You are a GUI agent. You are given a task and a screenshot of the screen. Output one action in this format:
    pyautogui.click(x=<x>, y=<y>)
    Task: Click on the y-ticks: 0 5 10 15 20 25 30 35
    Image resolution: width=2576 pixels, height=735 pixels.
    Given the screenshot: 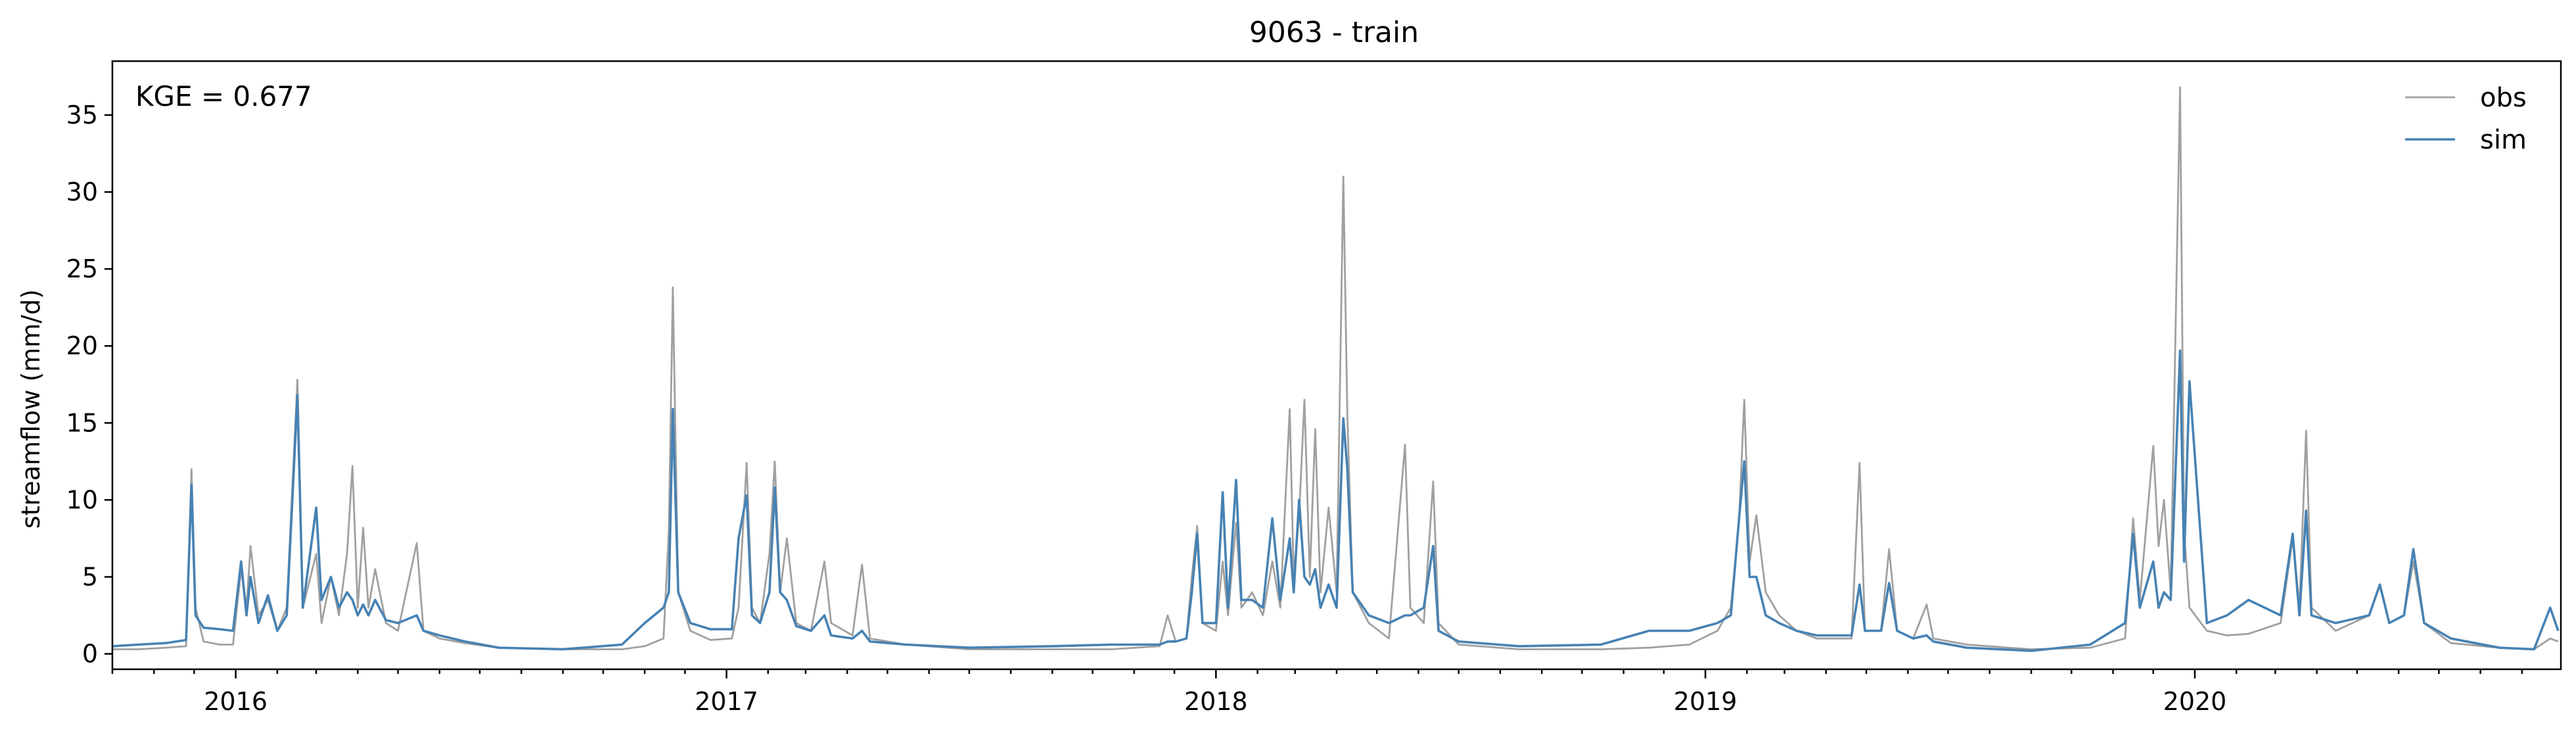 What is the action you would take?
    pyautogui.click(x=89, y=385)
    